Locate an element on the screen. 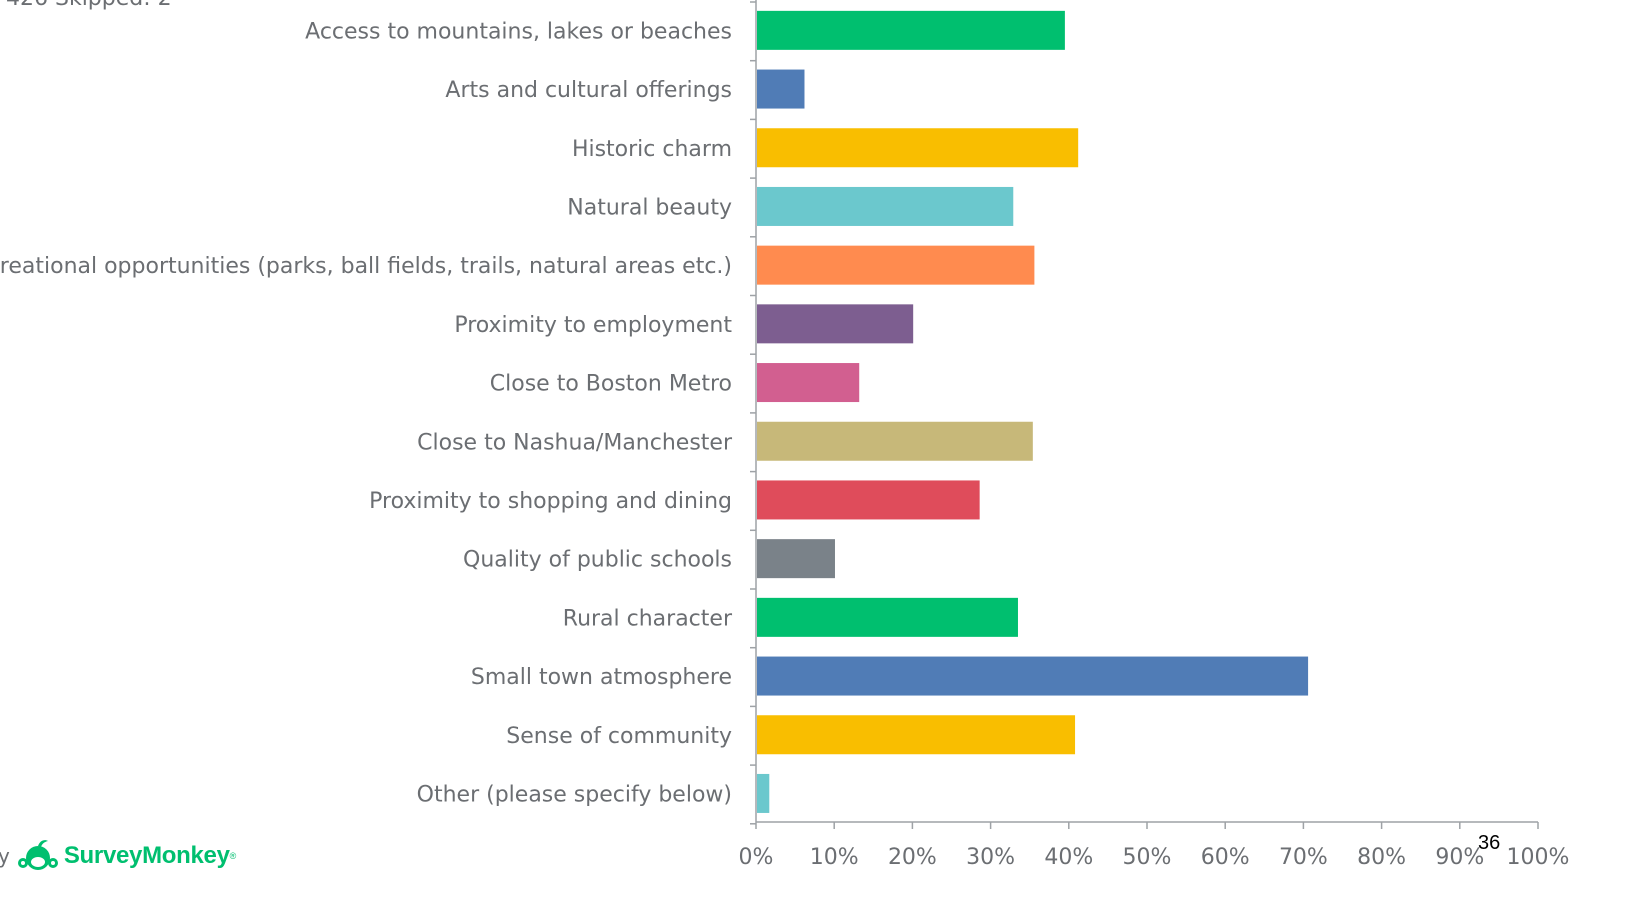 This screenshot has height=905, width=1627. footer-brand: y SurveyMonkey ® is located at coordinates (118, 856).